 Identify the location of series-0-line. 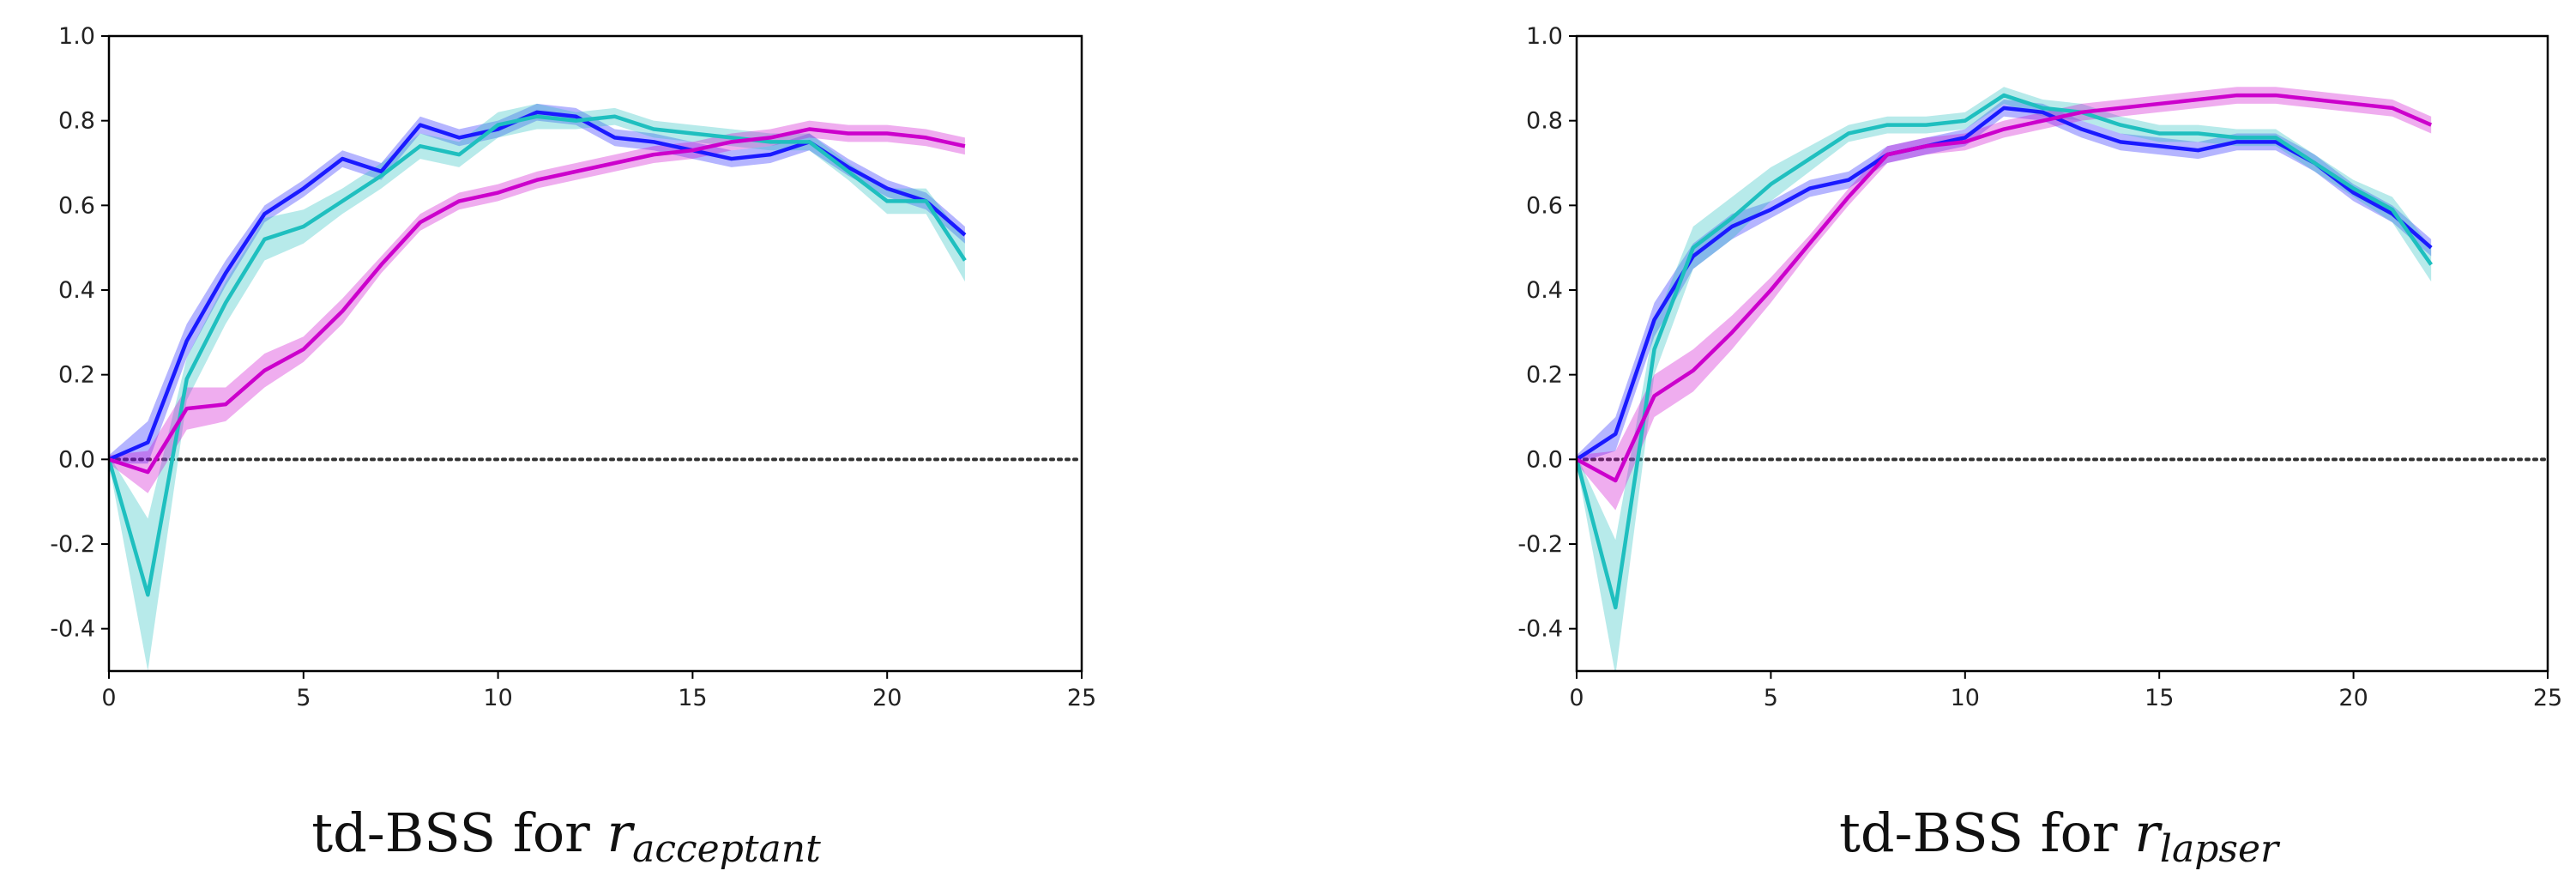
(2005, 284).